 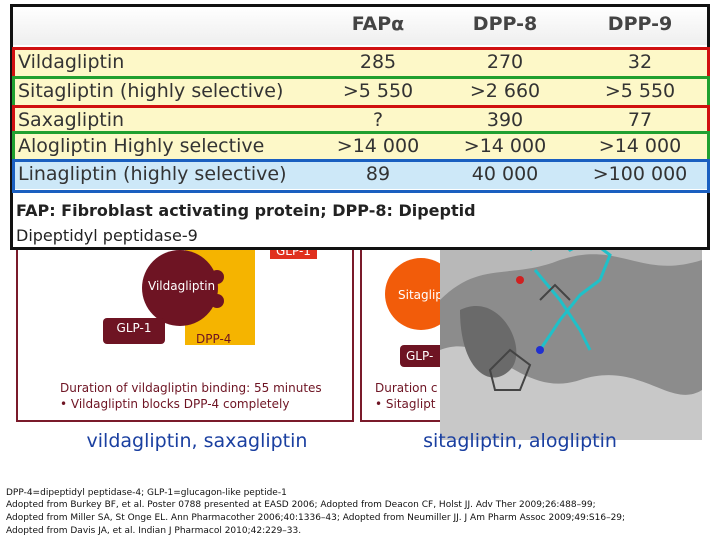 What do you see at coordinates (378, 24) in the screenshot?
I see `column-header: FAPα` at bounding box center [378, 24].